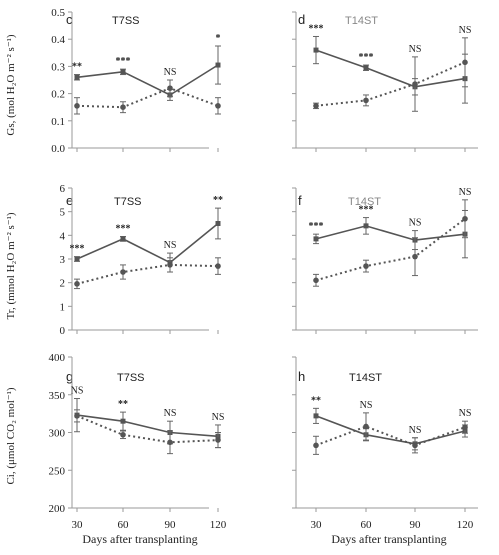  Describe the element at coordinates (390, 250) in the screenshot. I see `series-dotted-f` at that location.